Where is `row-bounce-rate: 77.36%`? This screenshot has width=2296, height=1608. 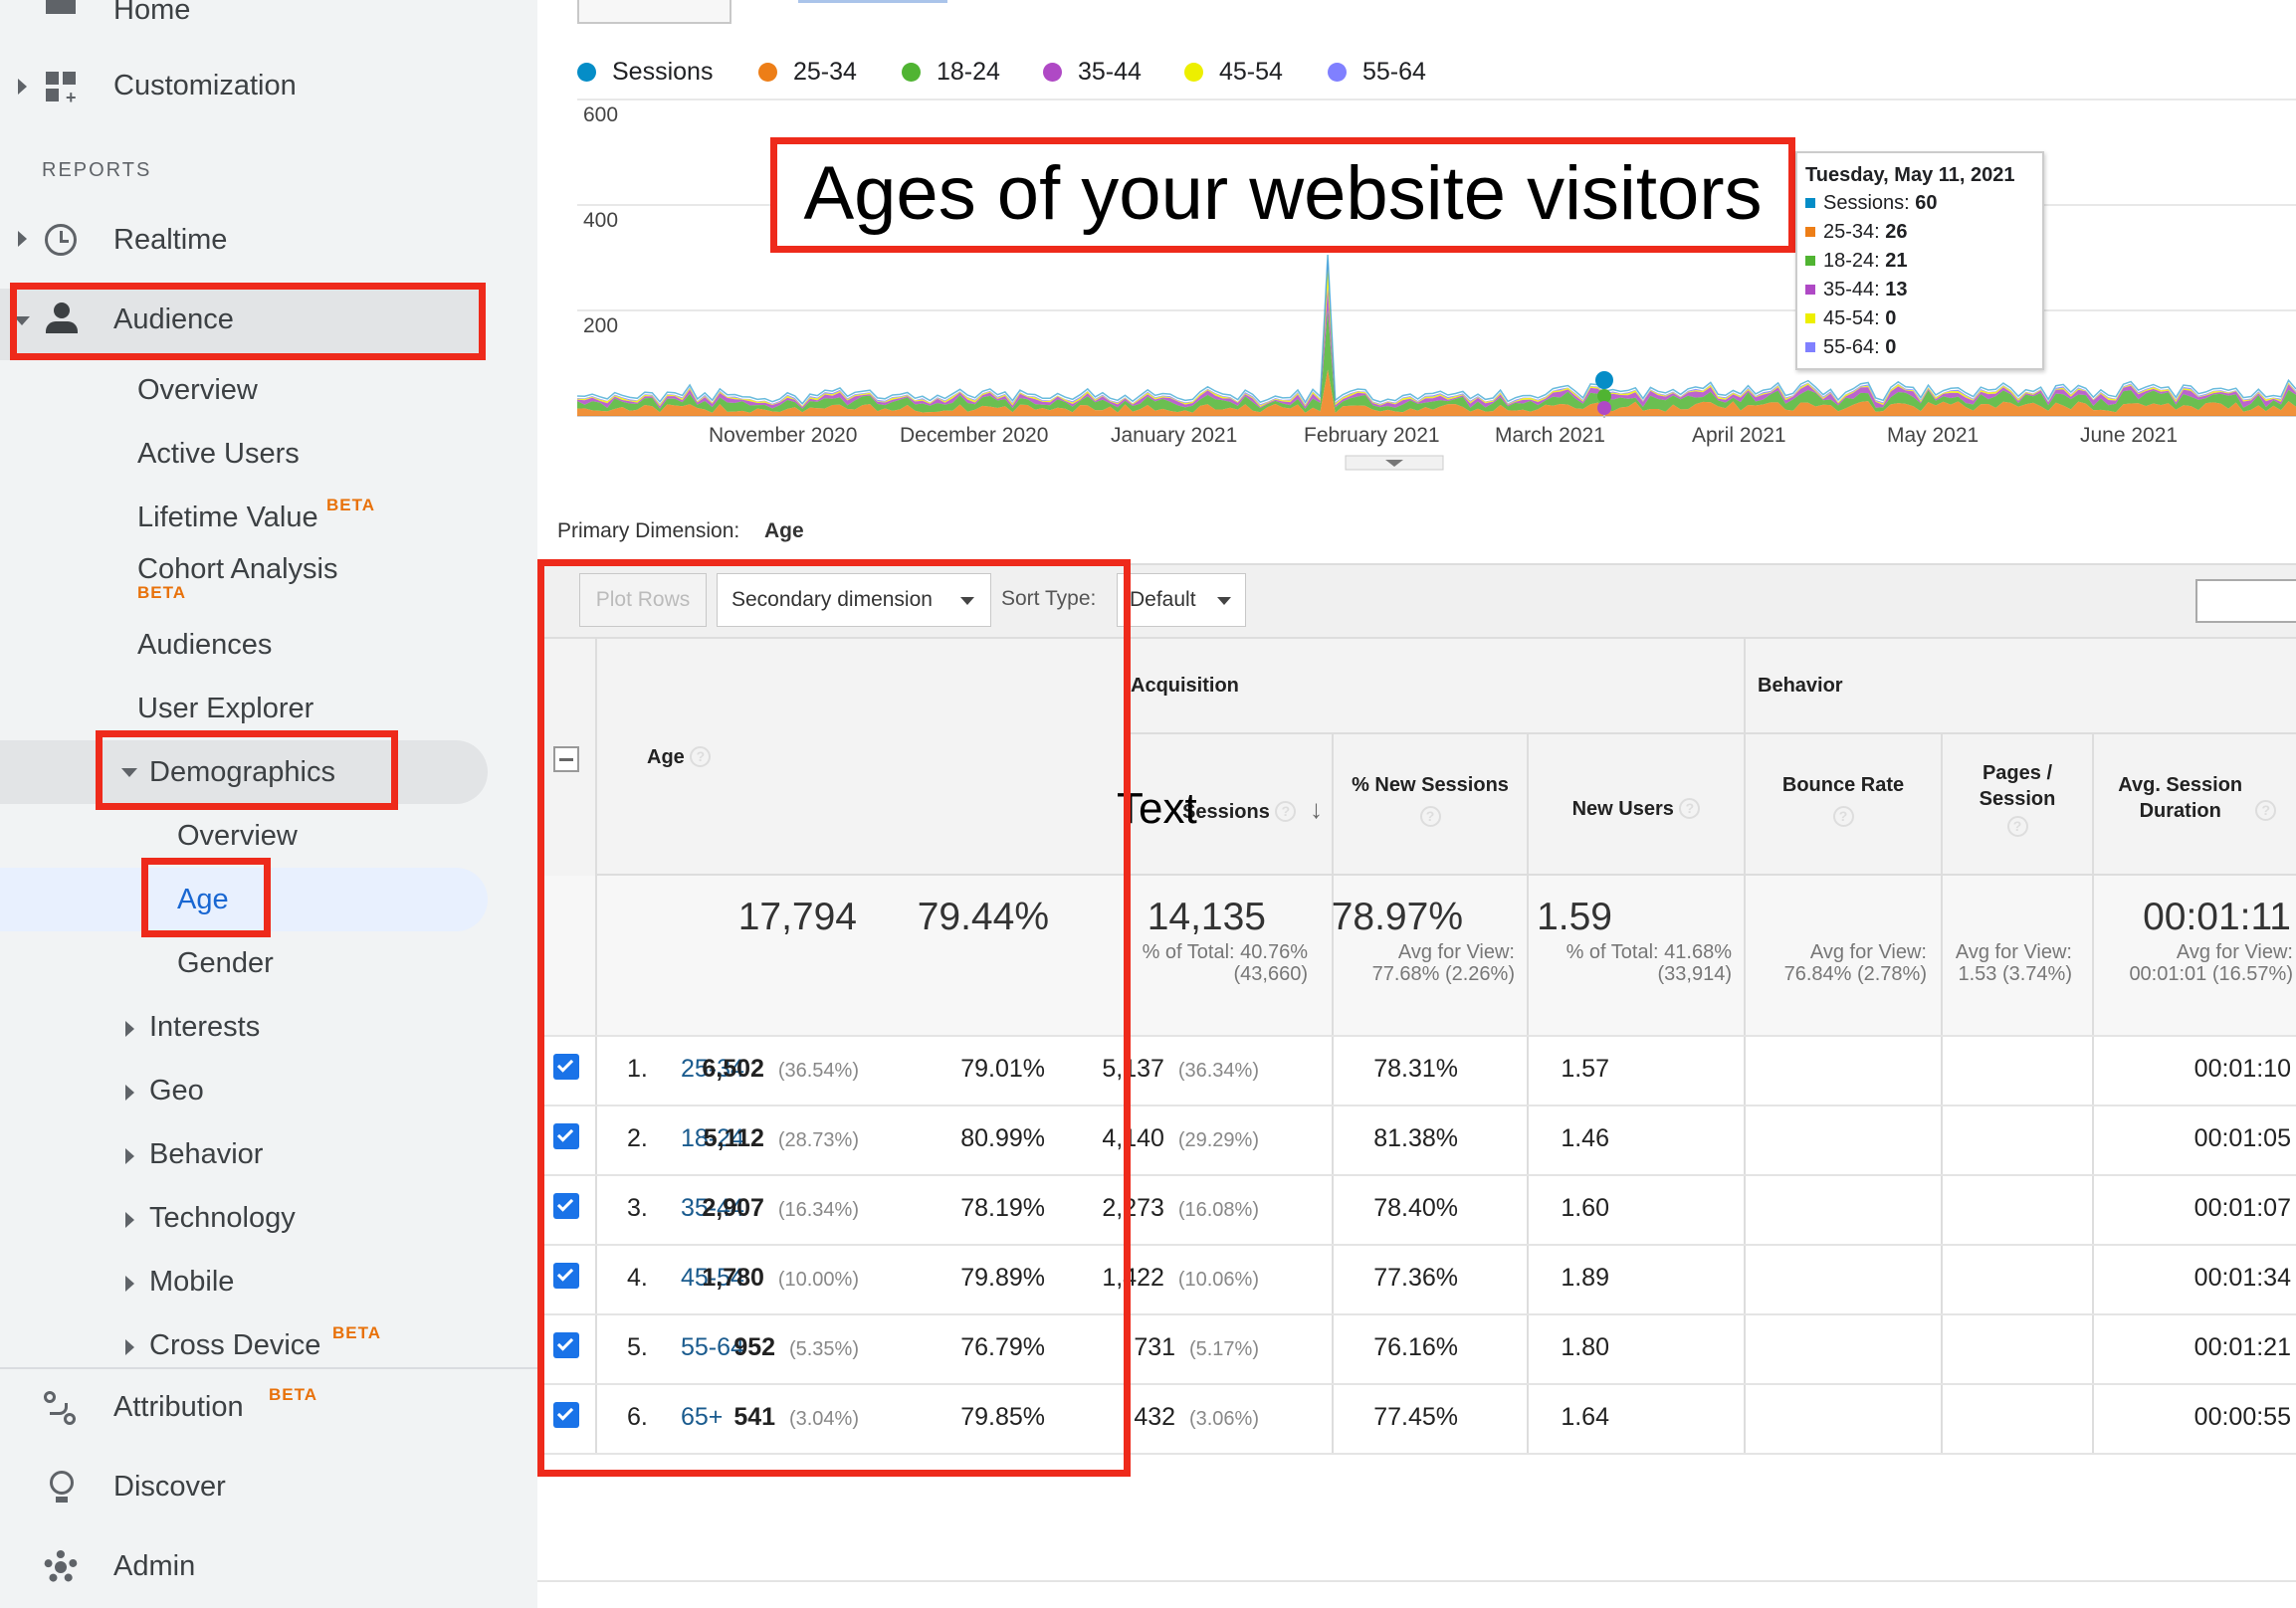
row-bounce-rate: 77.36% is located at coordinates (1415, 1278).